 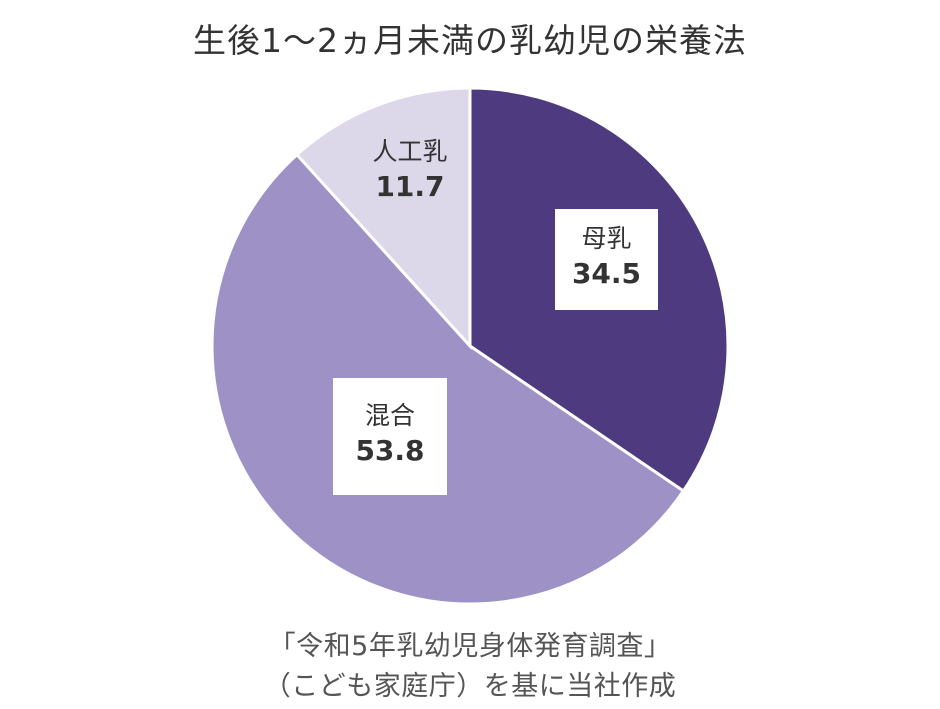 I want to click on label-mixed-value: 53.8, so click(x=390, y=450).